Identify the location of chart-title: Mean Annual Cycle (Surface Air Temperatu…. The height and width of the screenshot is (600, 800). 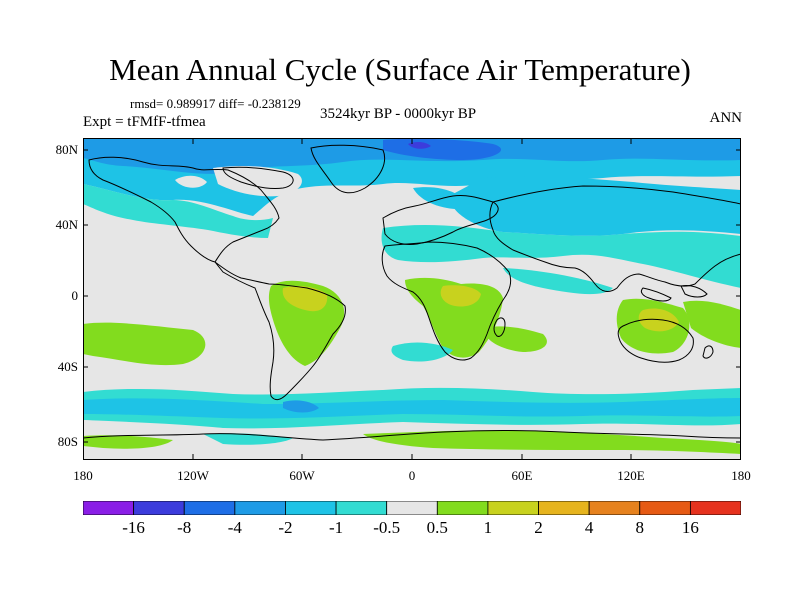
(400, 69).